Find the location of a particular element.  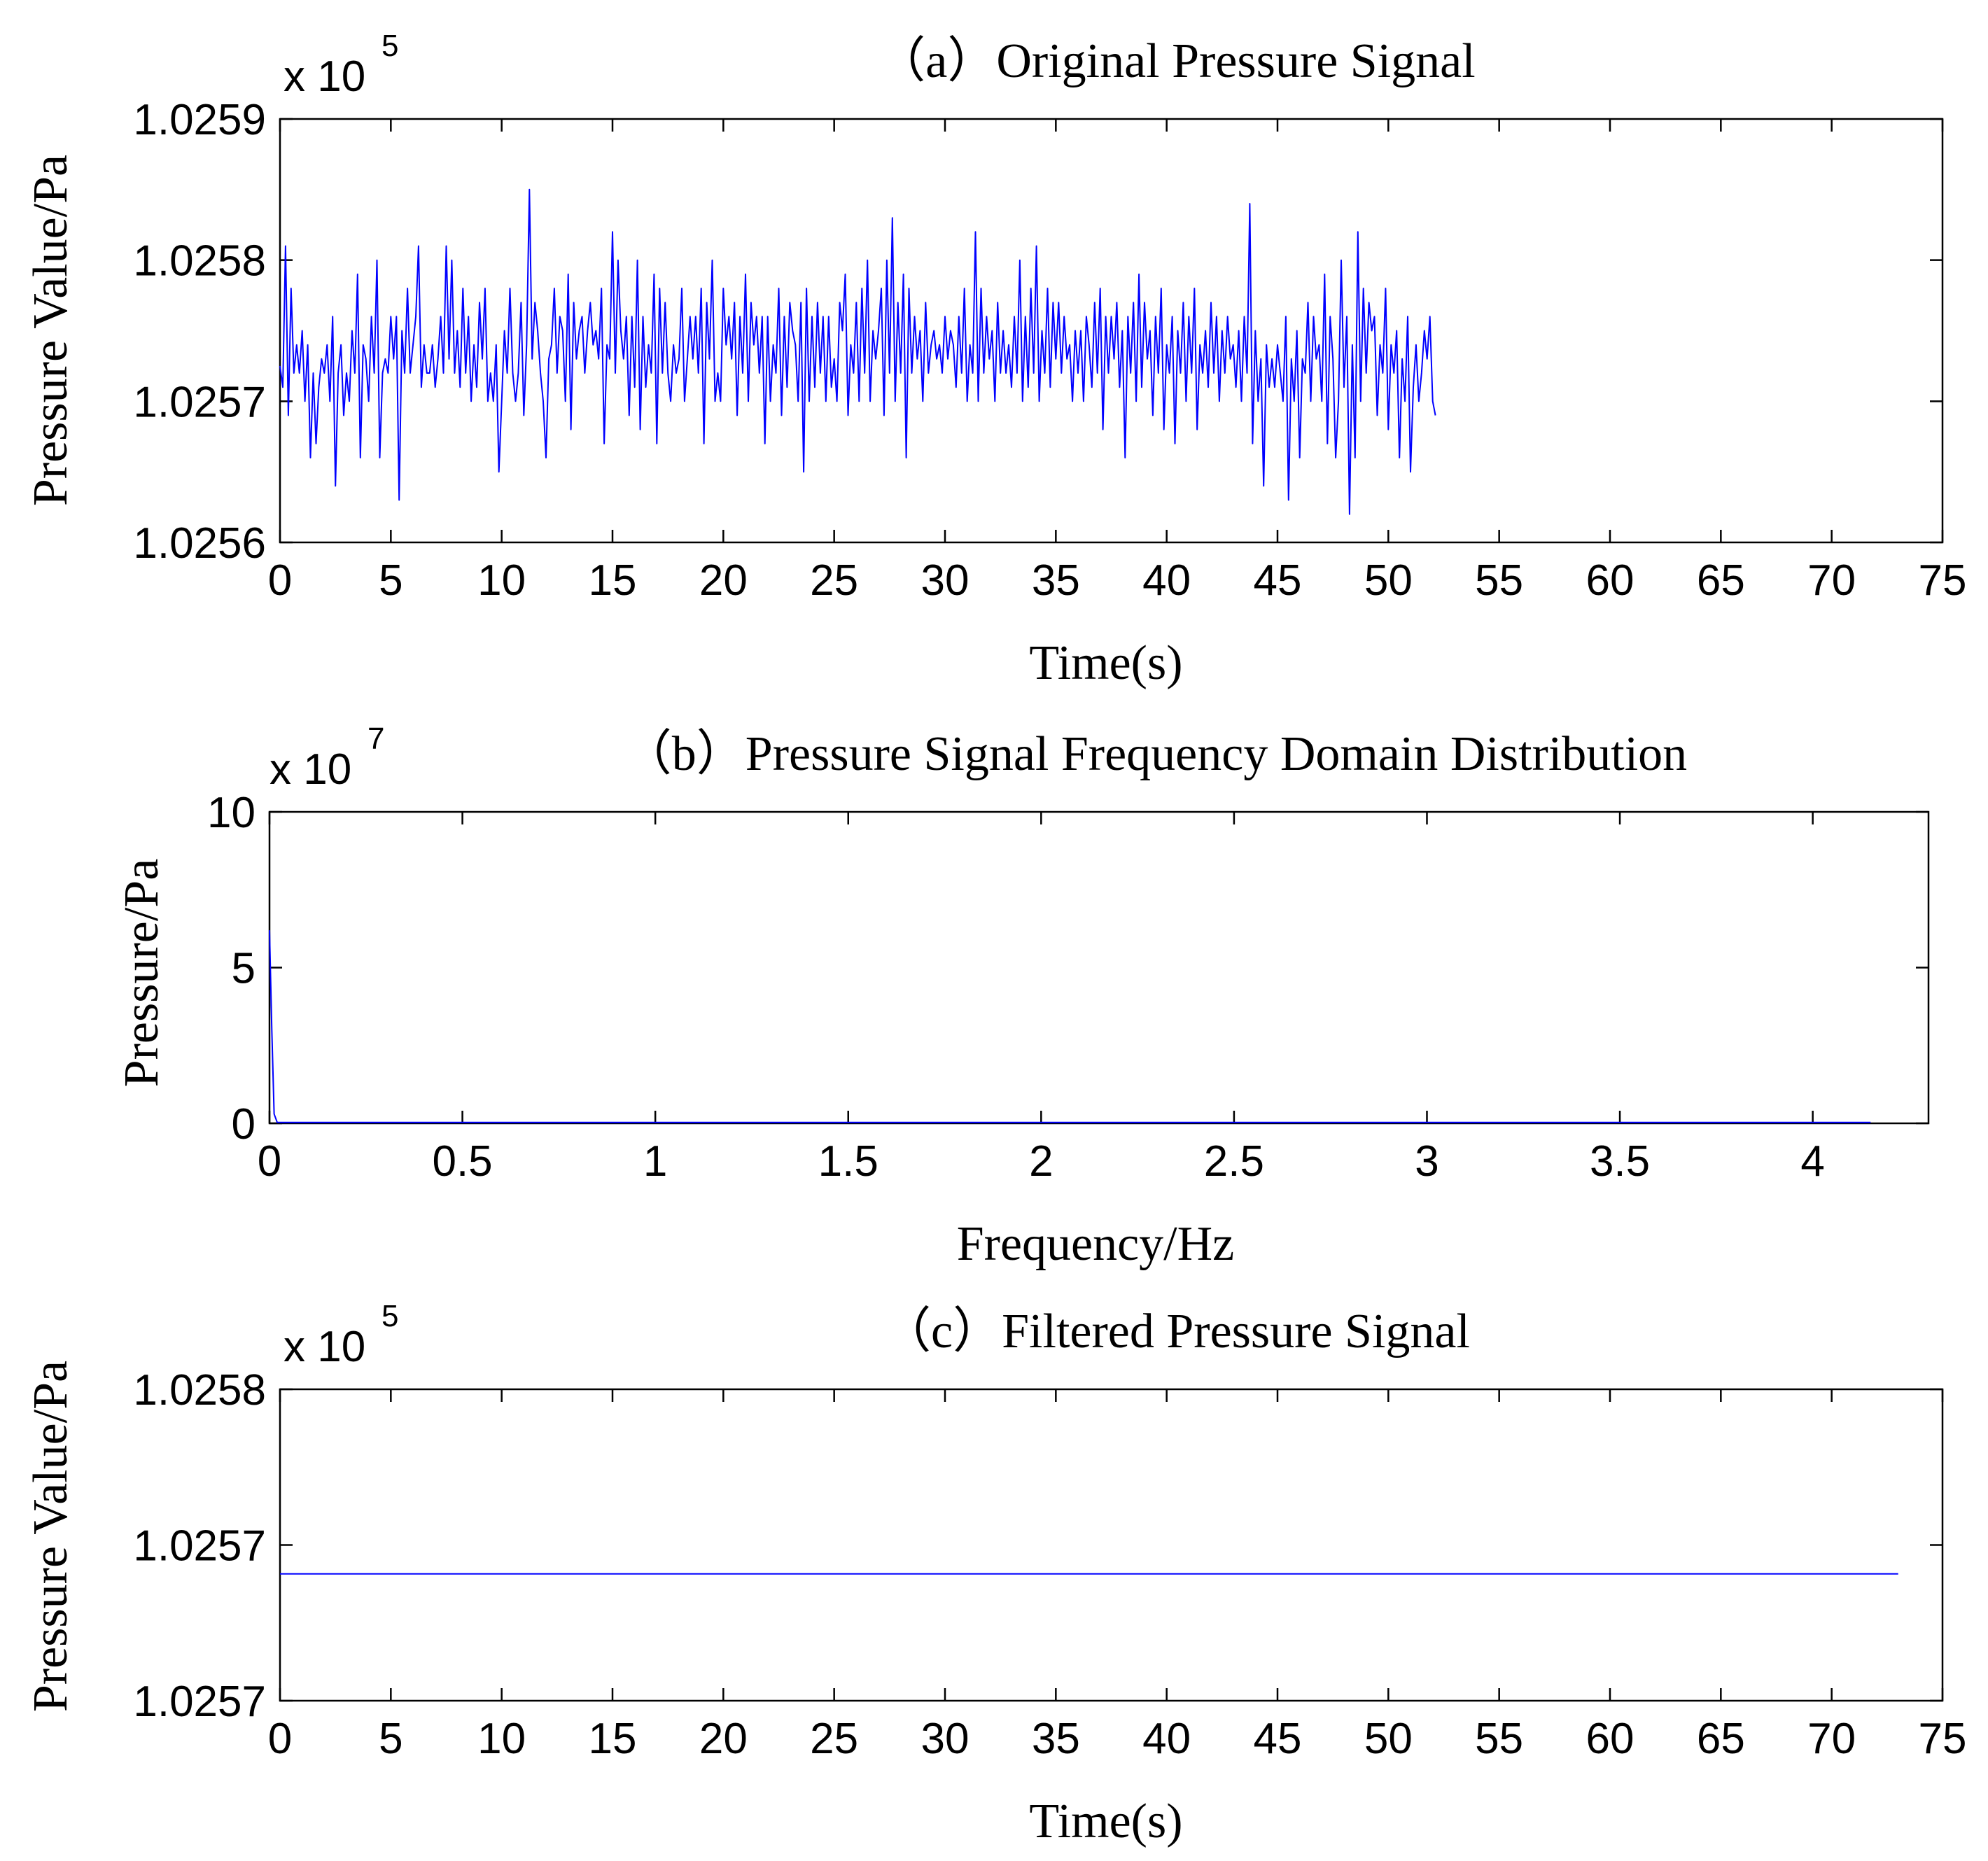

panel-c-xlabel: Time(s) is located at coordinates (1105, 1821).